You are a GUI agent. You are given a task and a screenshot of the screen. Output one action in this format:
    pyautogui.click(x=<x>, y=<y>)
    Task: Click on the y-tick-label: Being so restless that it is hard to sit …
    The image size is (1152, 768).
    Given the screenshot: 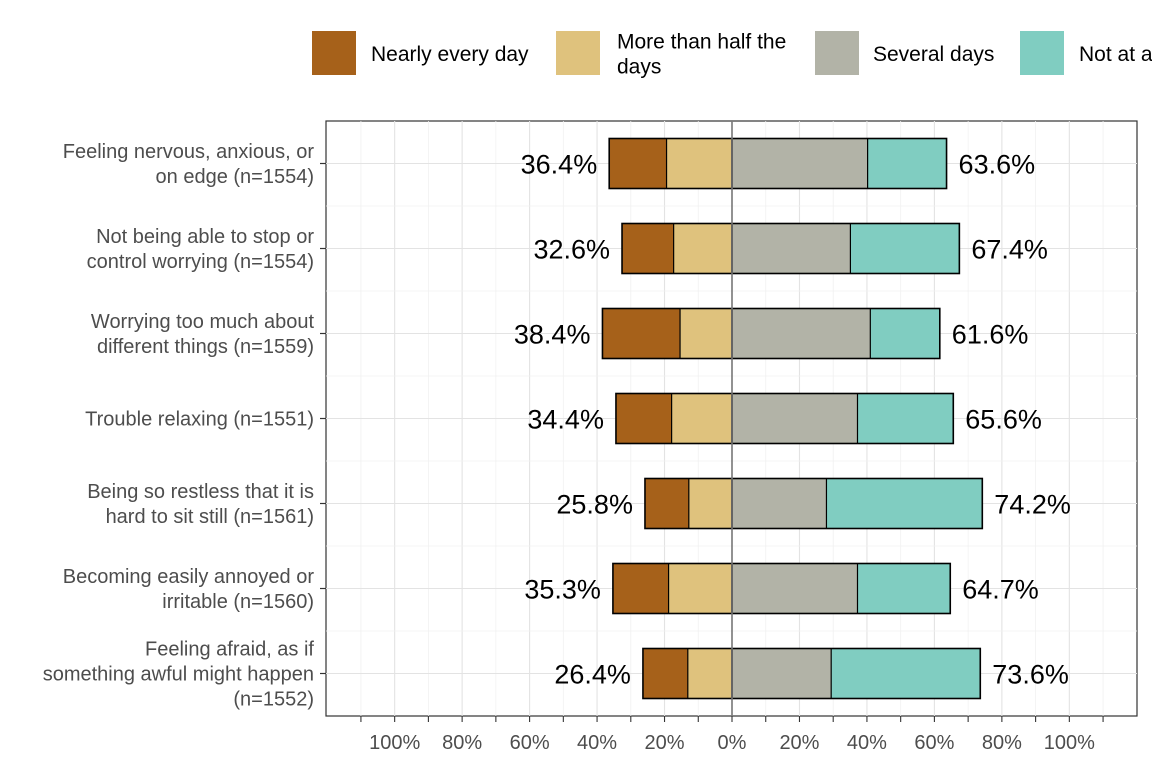 What is the action you would take?
    pyautogui.click(x=200, y=504)
    